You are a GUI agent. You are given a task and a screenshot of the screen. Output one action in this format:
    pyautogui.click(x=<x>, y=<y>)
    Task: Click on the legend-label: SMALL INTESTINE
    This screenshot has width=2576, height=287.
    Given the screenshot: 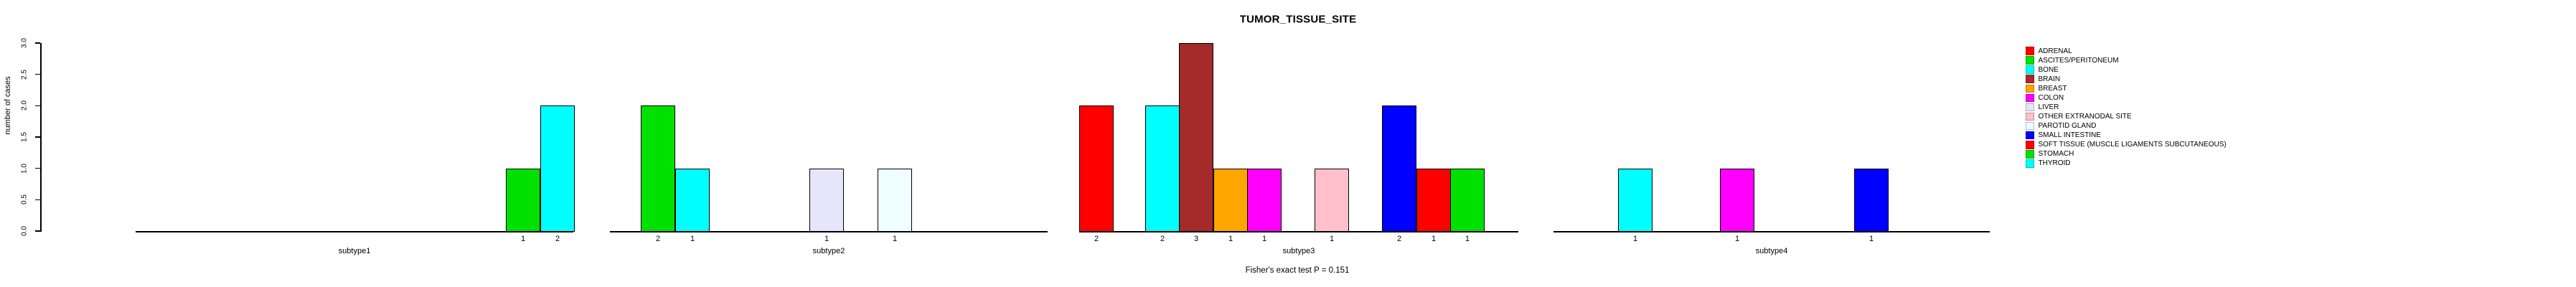 What is the action you would take?
    pyautogui.click(x=2069, y=135)
    